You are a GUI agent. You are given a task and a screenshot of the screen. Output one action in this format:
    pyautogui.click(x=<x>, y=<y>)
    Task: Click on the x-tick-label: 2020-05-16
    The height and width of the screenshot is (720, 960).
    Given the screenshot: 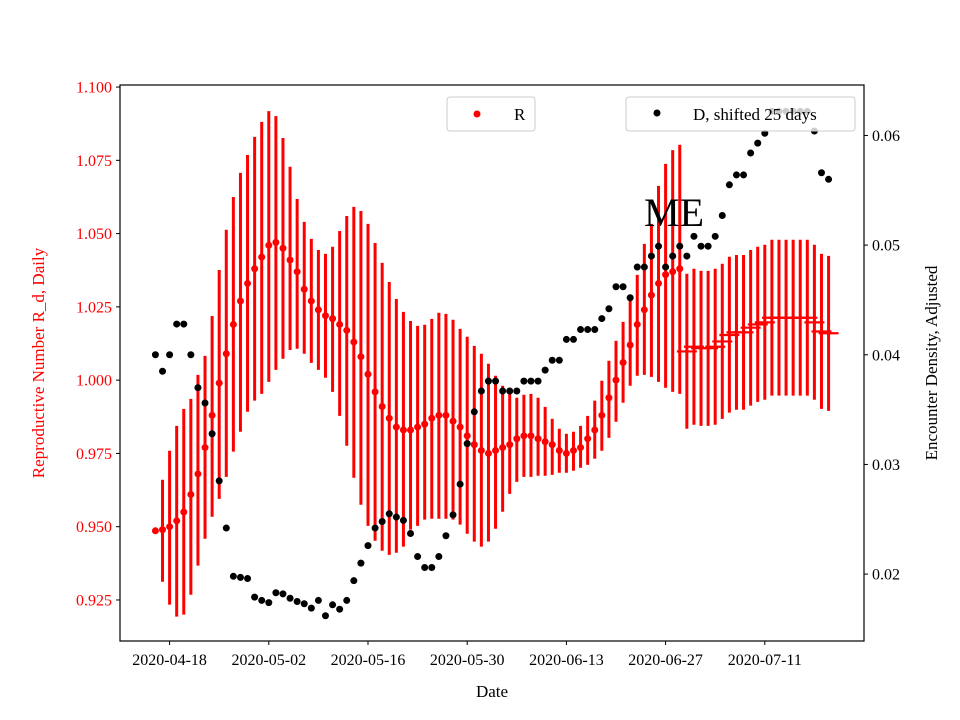 What is the action you would take?
    pyautogui.click(x=368, y=660)
    